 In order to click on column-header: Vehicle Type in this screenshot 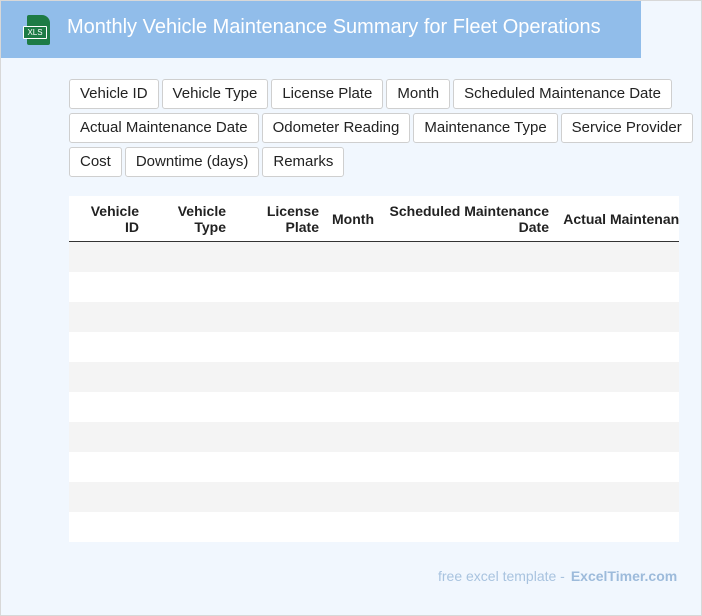, I will do `click(189, 219)`.